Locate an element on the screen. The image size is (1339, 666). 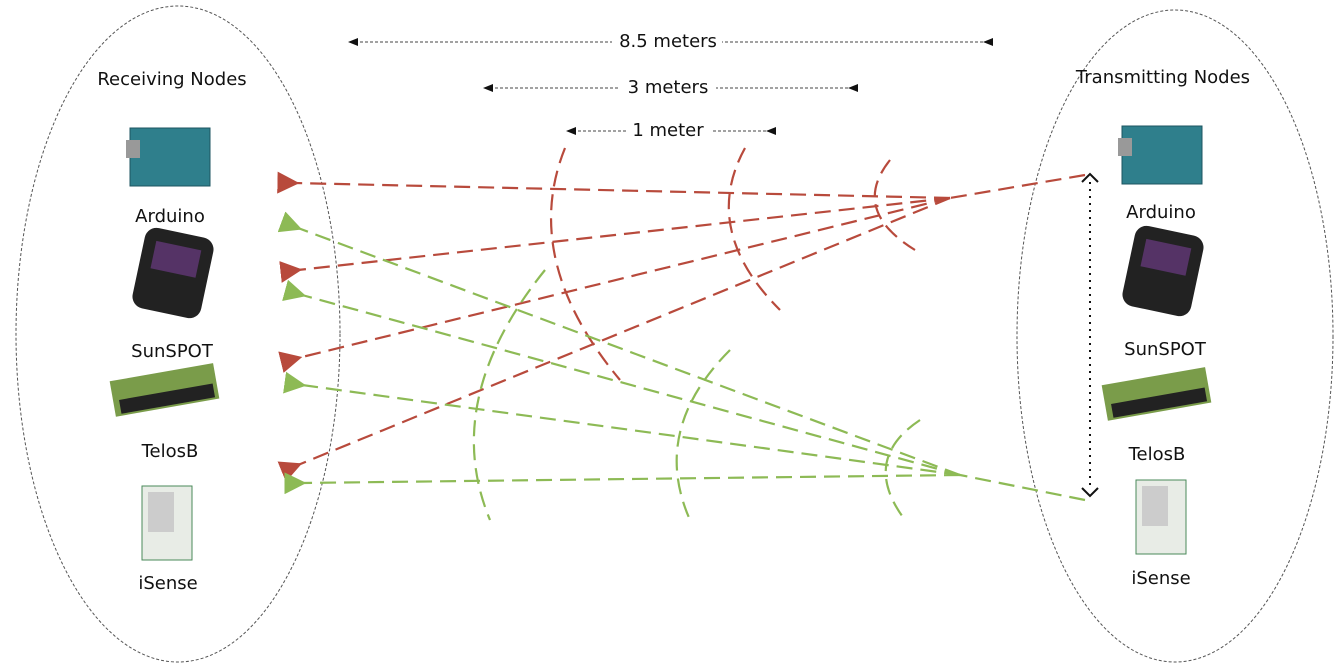
distance-label: 1 meter is located at coordinates (668, 130).